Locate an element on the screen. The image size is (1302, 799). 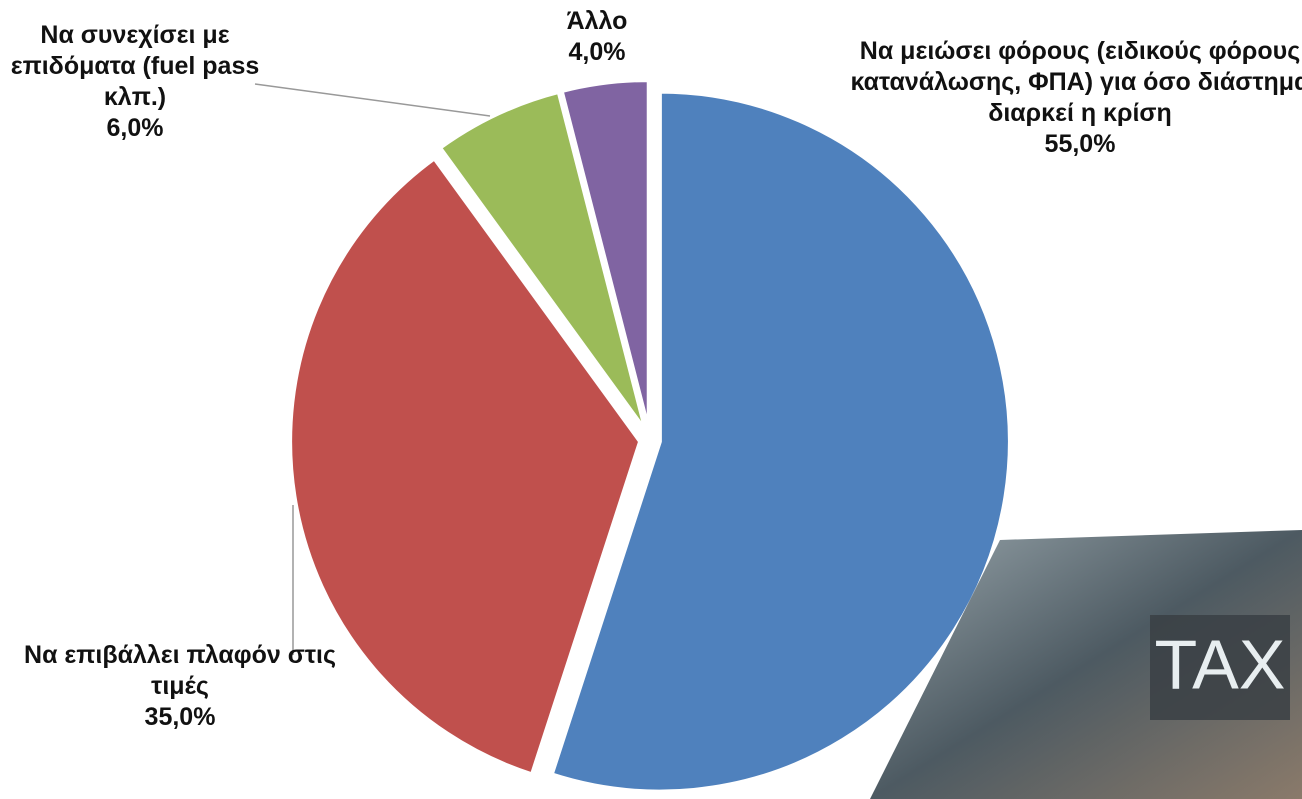
slice-label: Να επιβάλλει πλαφόν στις τιμές 35,0% is located at coordinates (180, 686).